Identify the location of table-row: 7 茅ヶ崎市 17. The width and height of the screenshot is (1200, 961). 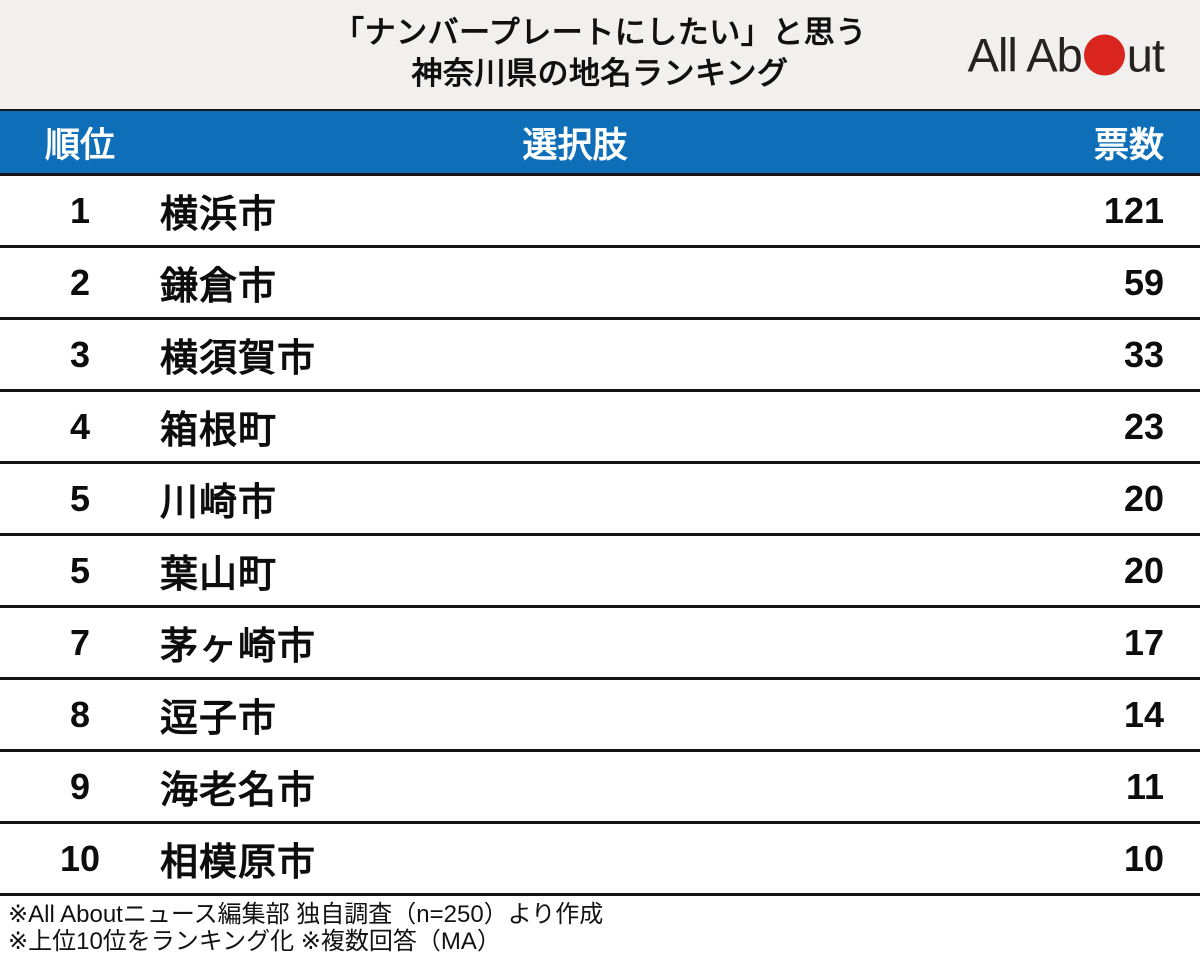
(600, 644).